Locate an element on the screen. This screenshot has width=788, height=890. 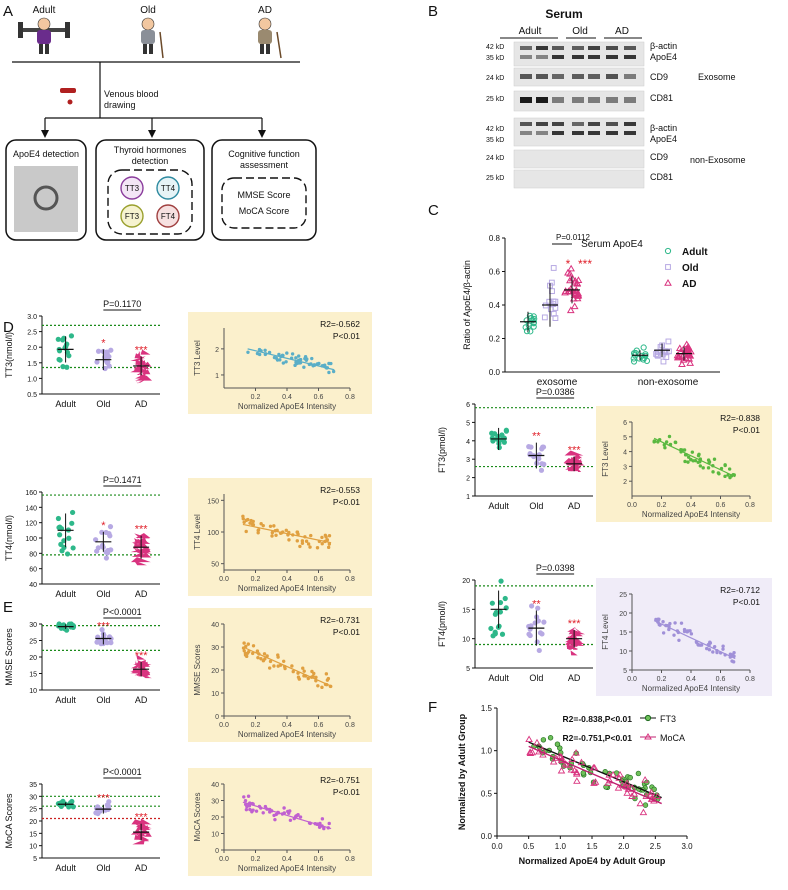
y-tick-label: 40 is located at coordinates (215, 785).